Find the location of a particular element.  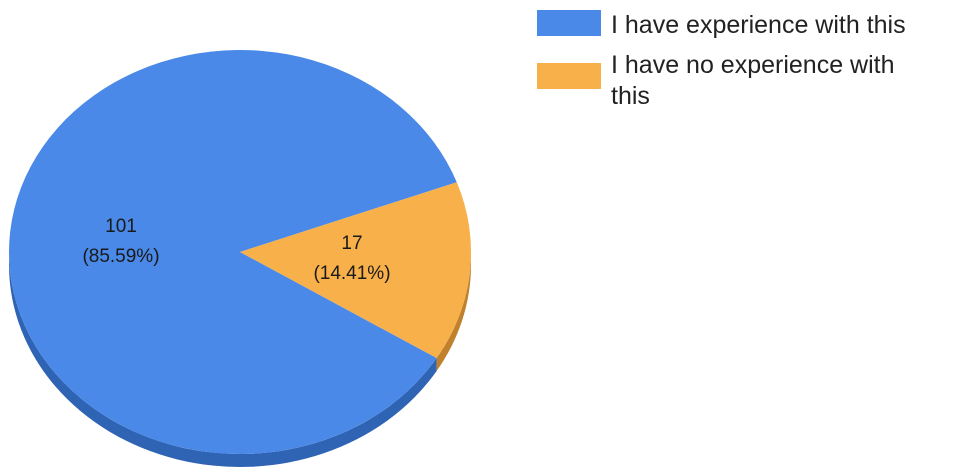

legend-item: I have experience with this is located at coordinates (721, 24).